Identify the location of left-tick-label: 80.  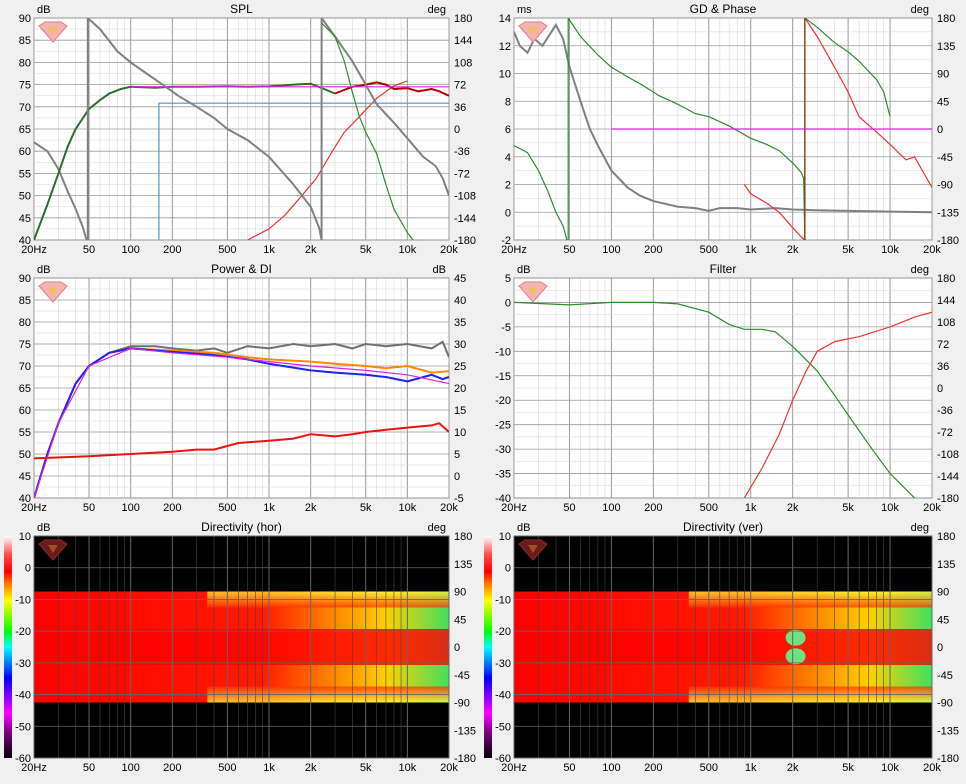
(25, 63).